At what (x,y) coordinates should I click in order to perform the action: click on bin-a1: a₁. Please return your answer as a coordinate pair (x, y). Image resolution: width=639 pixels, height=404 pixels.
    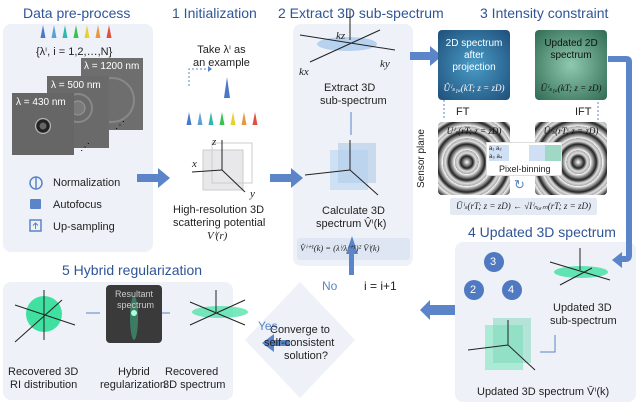
    Looking at the image, I should click on (492, 149).